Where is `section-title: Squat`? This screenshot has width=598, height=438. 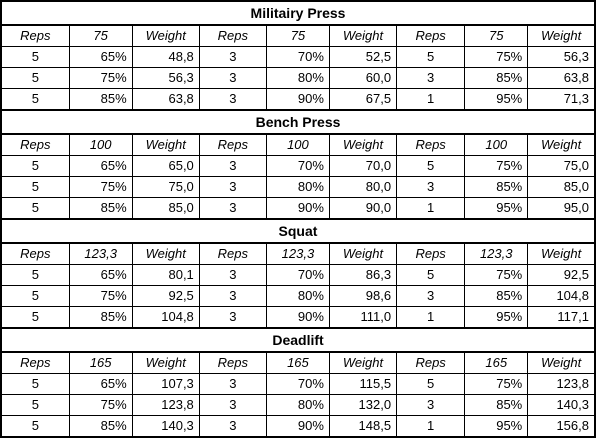 section-title: Squat is located at coordinates (298, 231).